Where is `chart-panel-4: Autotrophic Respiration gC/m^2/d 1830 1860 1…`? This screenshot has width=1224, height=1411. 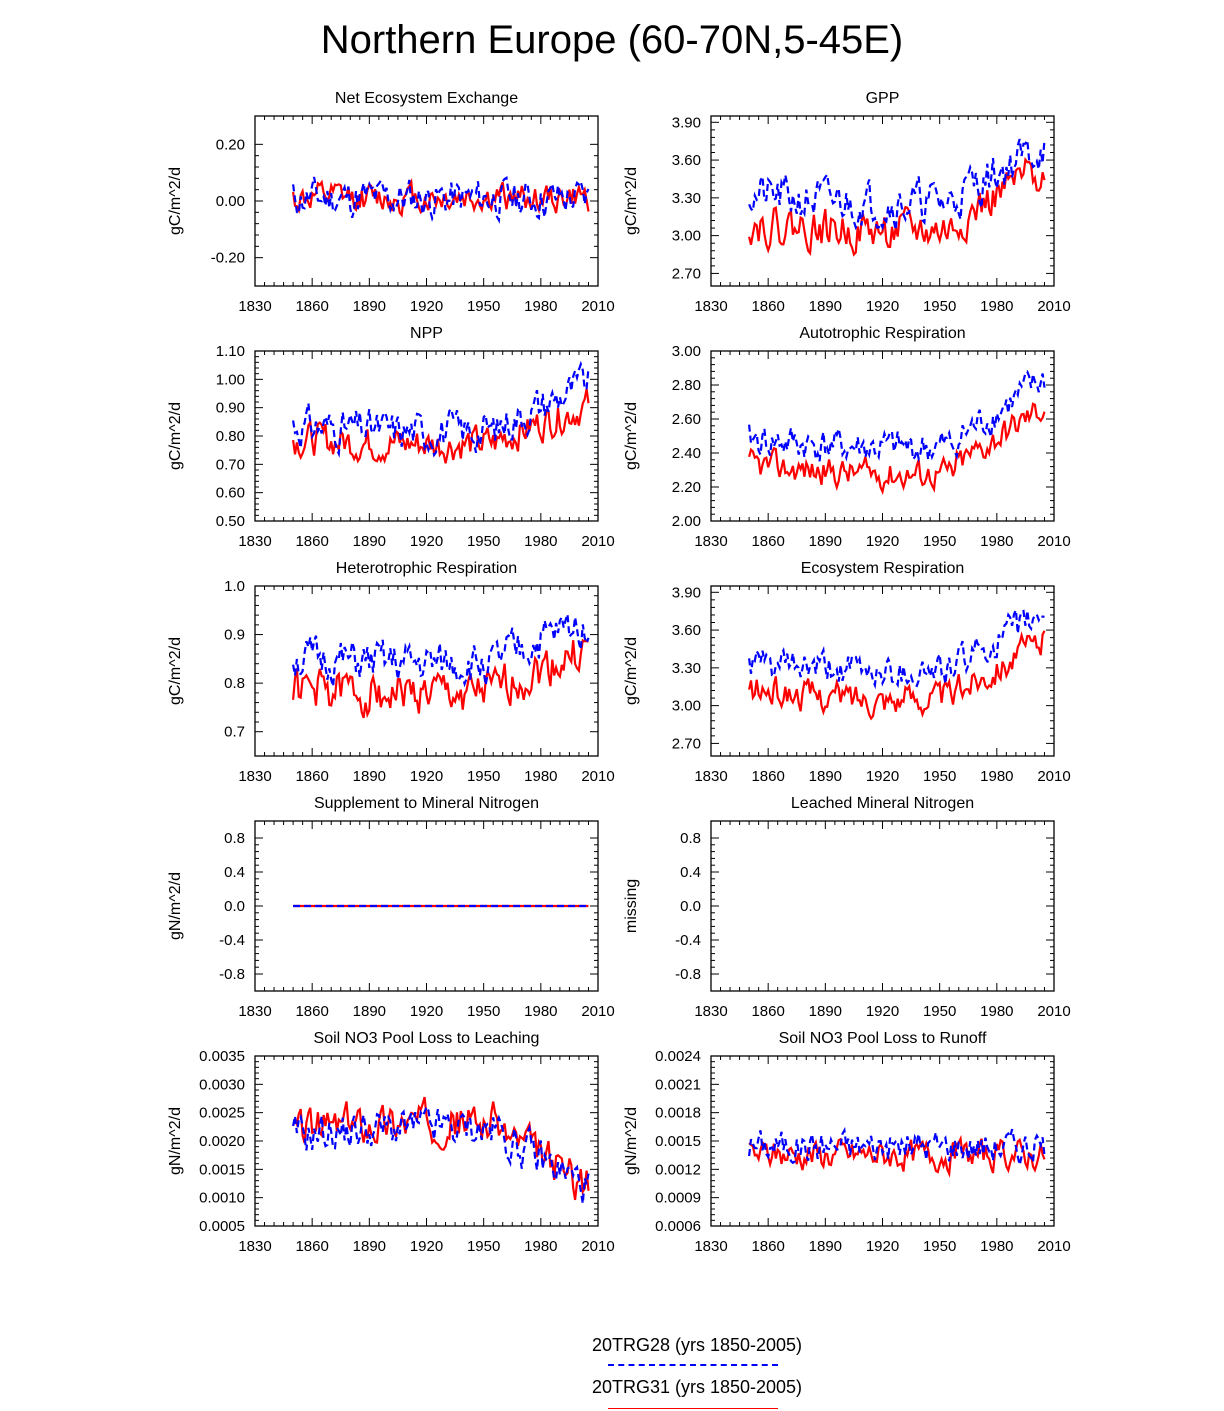
chart-panel-4: Autotrophic Respiration gC/m^2/d 1830 1860 1… is located at coordinates (847, 437).